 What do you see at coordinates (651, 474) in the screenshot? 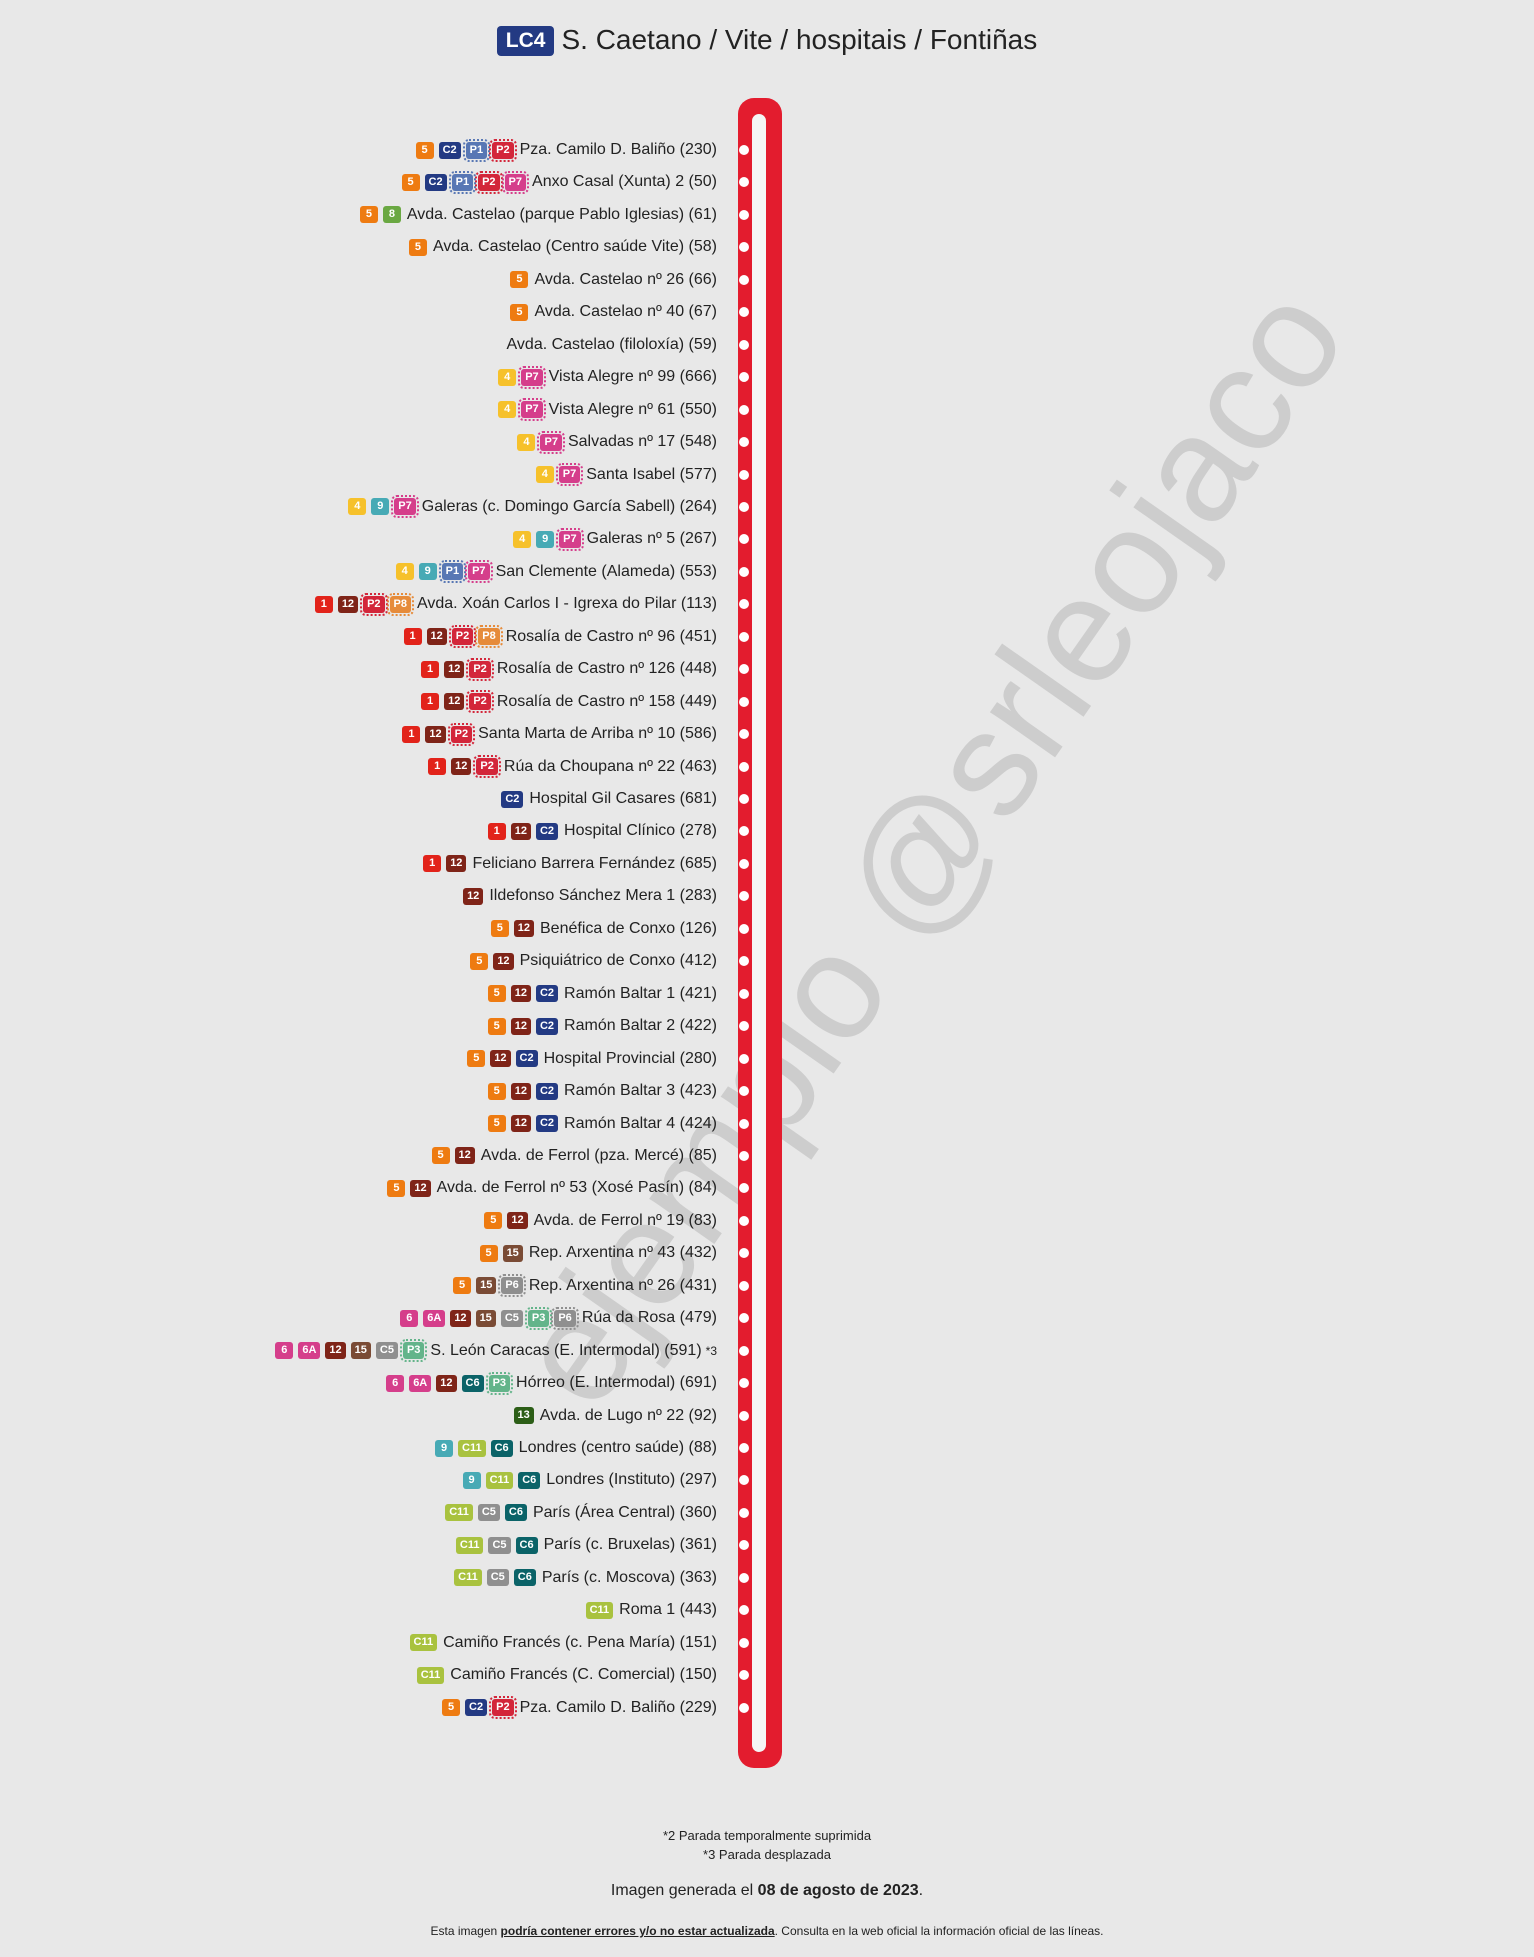
I see `stop-name: Santa Isabel (577)` at bounding box center [651, 474].